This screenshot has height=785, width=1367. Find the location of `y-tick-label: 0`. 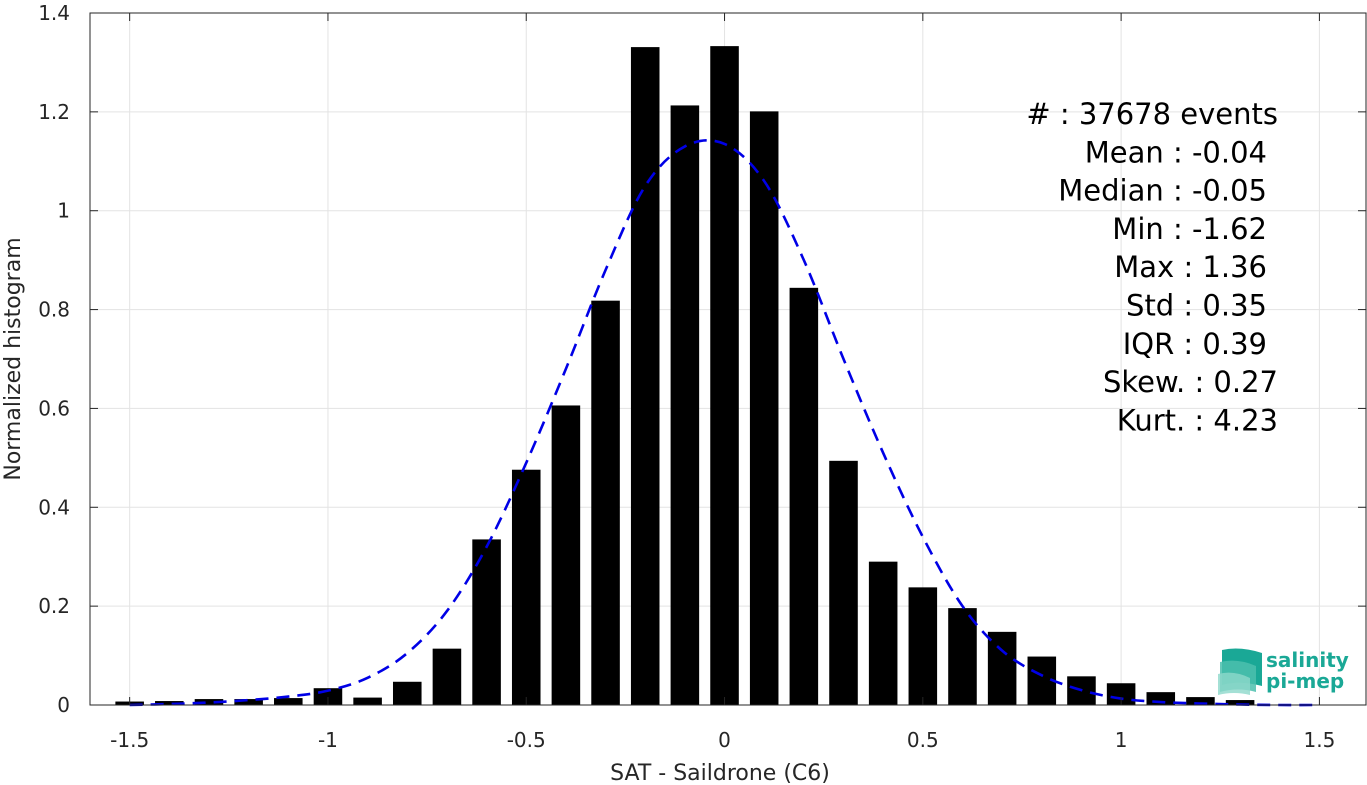

y-tick-label: 0 is located at coordinates (63, 705).